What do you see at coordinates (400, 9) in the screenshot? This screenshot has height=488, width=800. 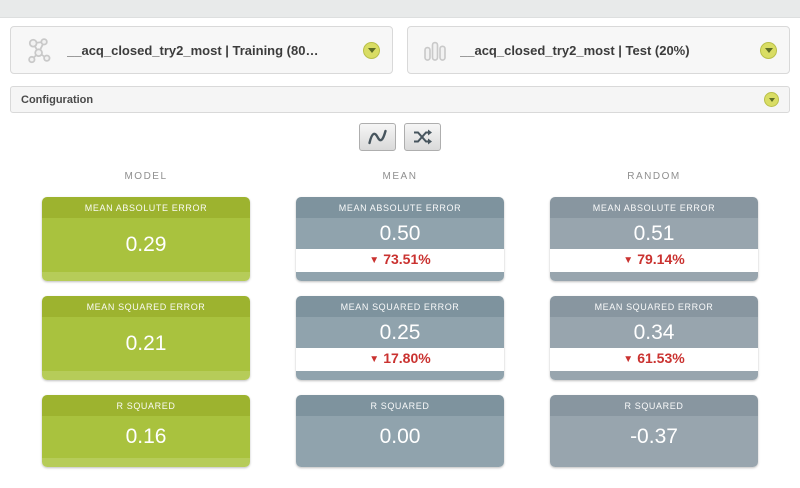 I see `top-bar` at bounding box center [400, 9].